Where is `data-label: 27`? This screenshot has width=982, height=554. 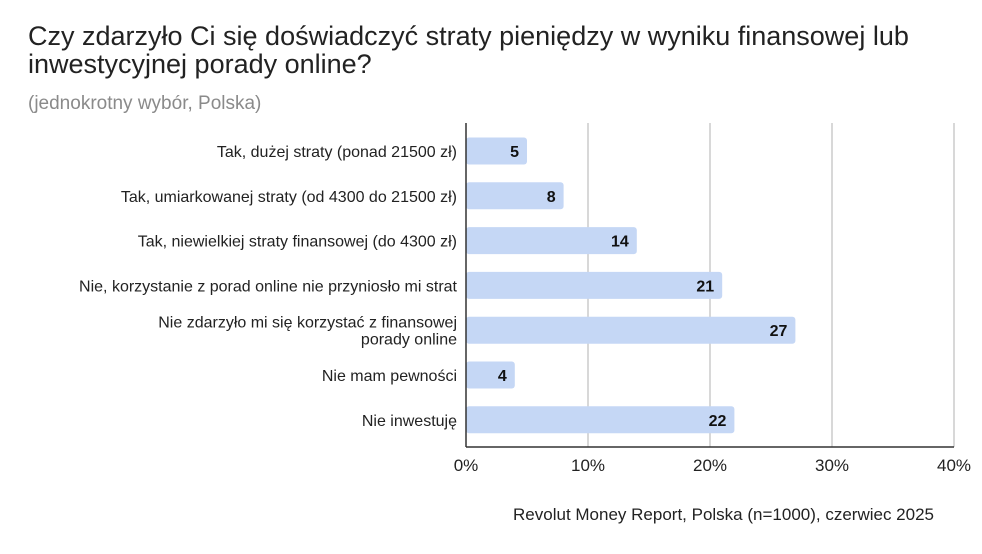 data-label: 27 is located at coordinates (779, 331).